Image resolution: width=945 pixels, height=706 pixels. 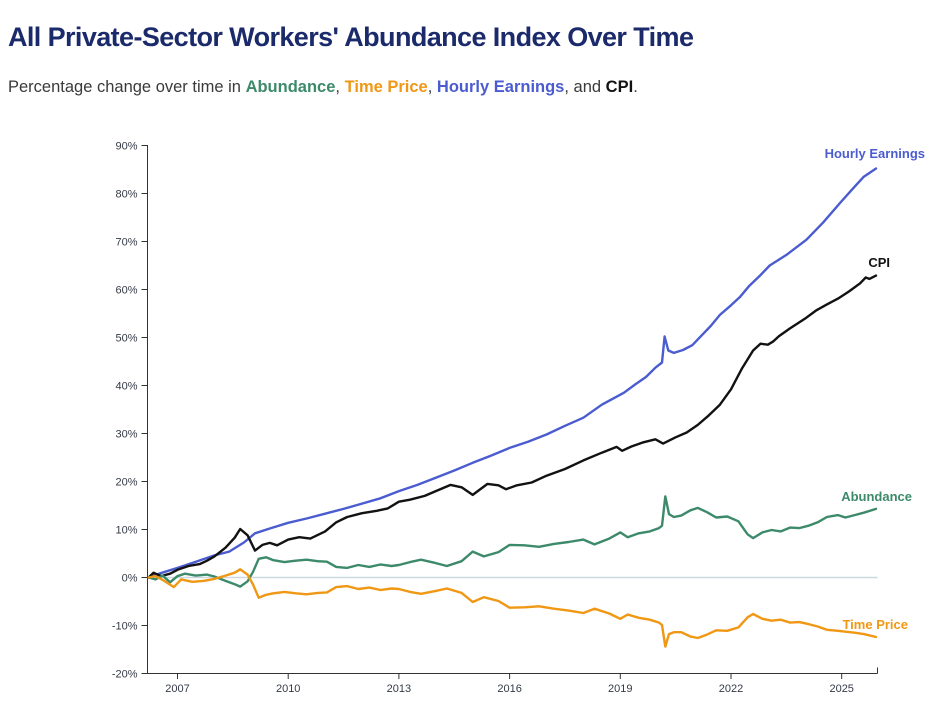 I want to click on x-axis-tick-label: 2013, so click(x=399, y=689).